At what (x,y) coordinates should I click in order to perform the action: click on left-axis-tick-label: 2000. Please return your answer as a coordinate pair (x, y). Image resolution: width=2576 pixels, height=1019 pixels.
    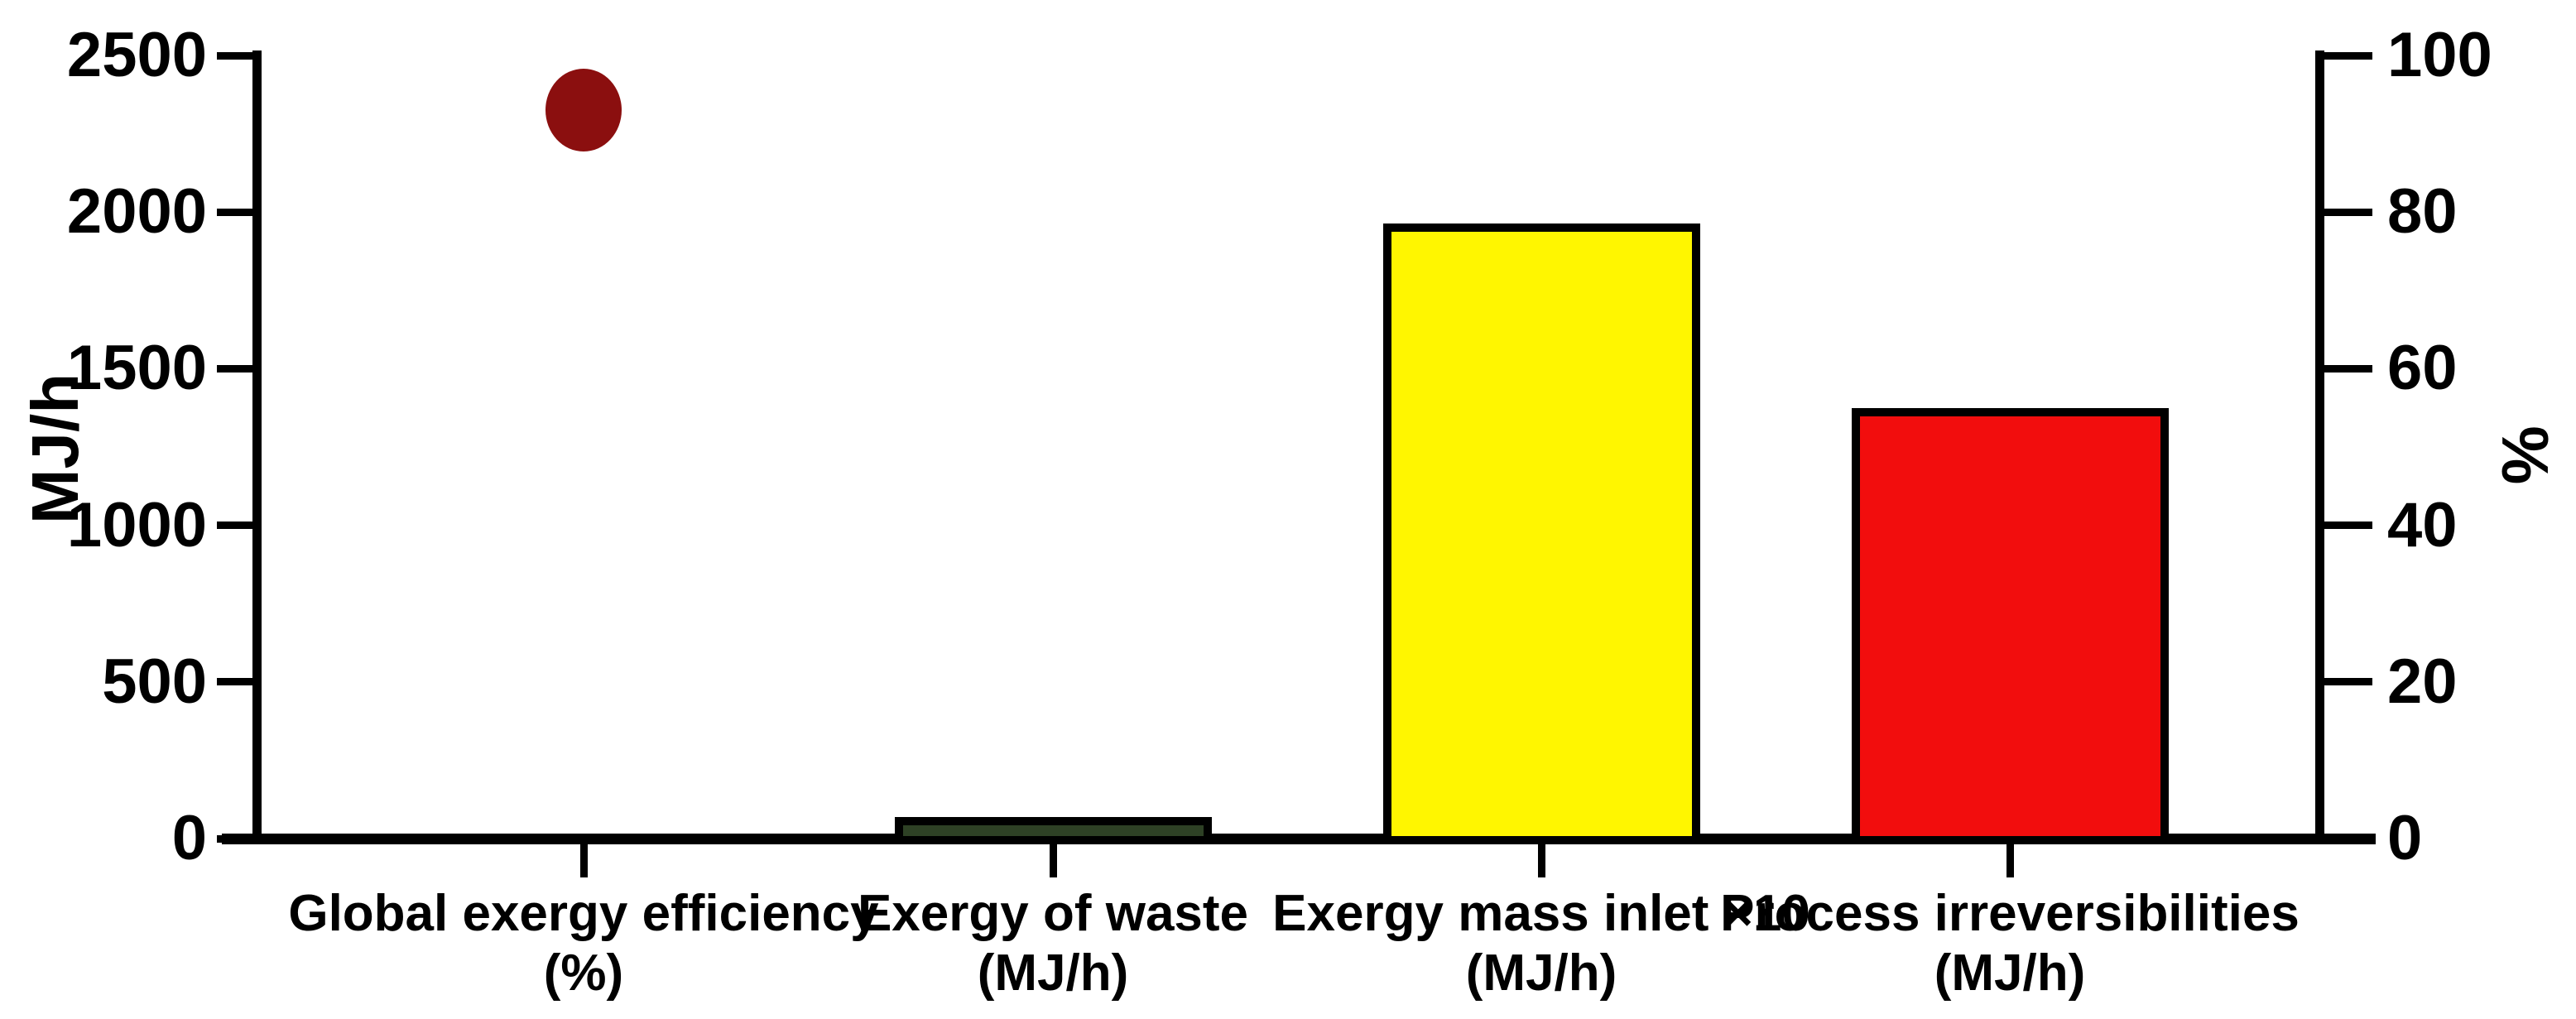
    Looking at the image, I should click on (136, 212).